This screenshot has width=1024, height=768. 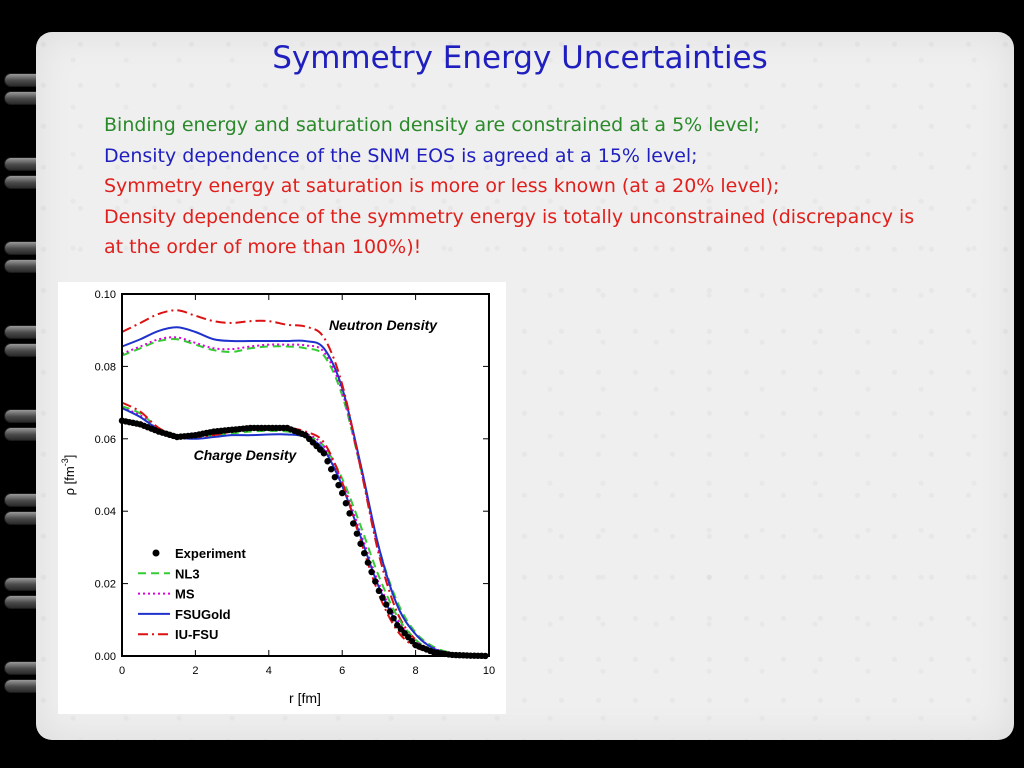 I want to click on annotation-charge: Charge Density, so click(x=246, y=455).